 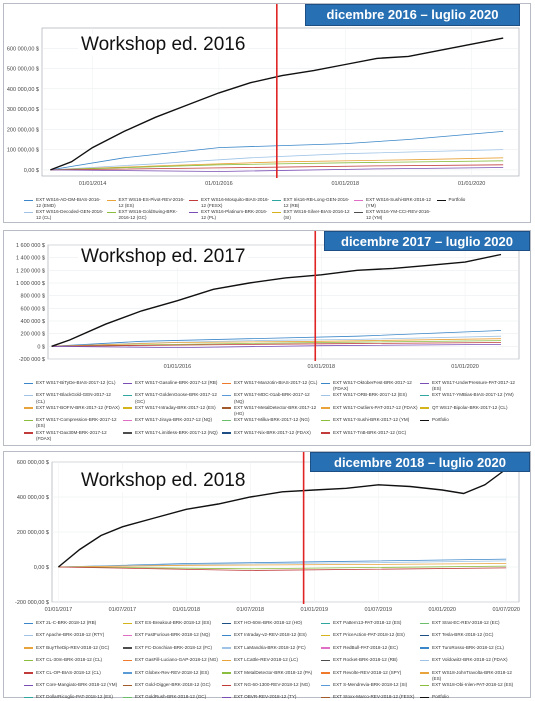 I want to click on legend-item: EXT TuroRosso-BRK-2018-12 (CL), so click(x=468, y=648).